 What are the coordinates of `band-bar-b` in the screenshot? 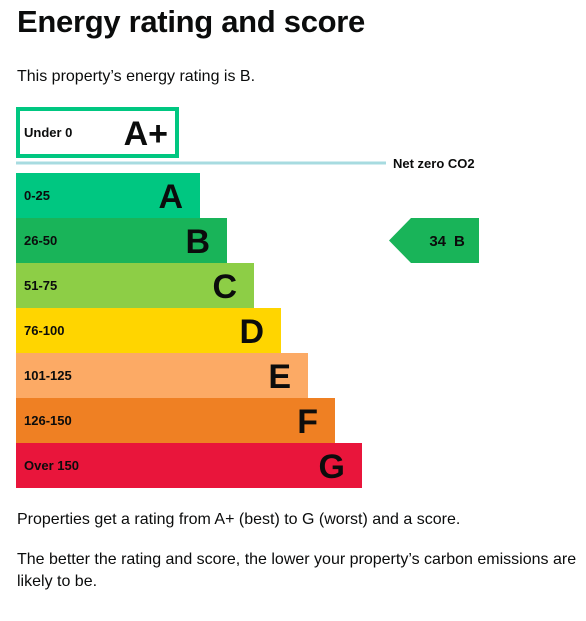 It's located at (121, 240).